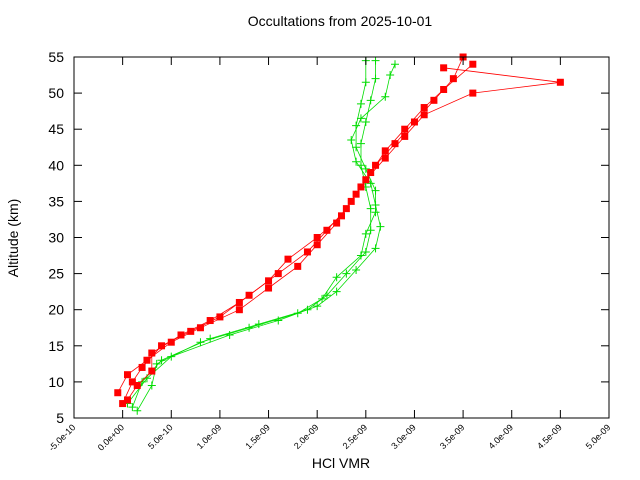 The image size is (640, 480). Describe the element at coordinates (340, 21) in the screenshot. I see `chart-title: Occultations from 2025-10-01` at that location.